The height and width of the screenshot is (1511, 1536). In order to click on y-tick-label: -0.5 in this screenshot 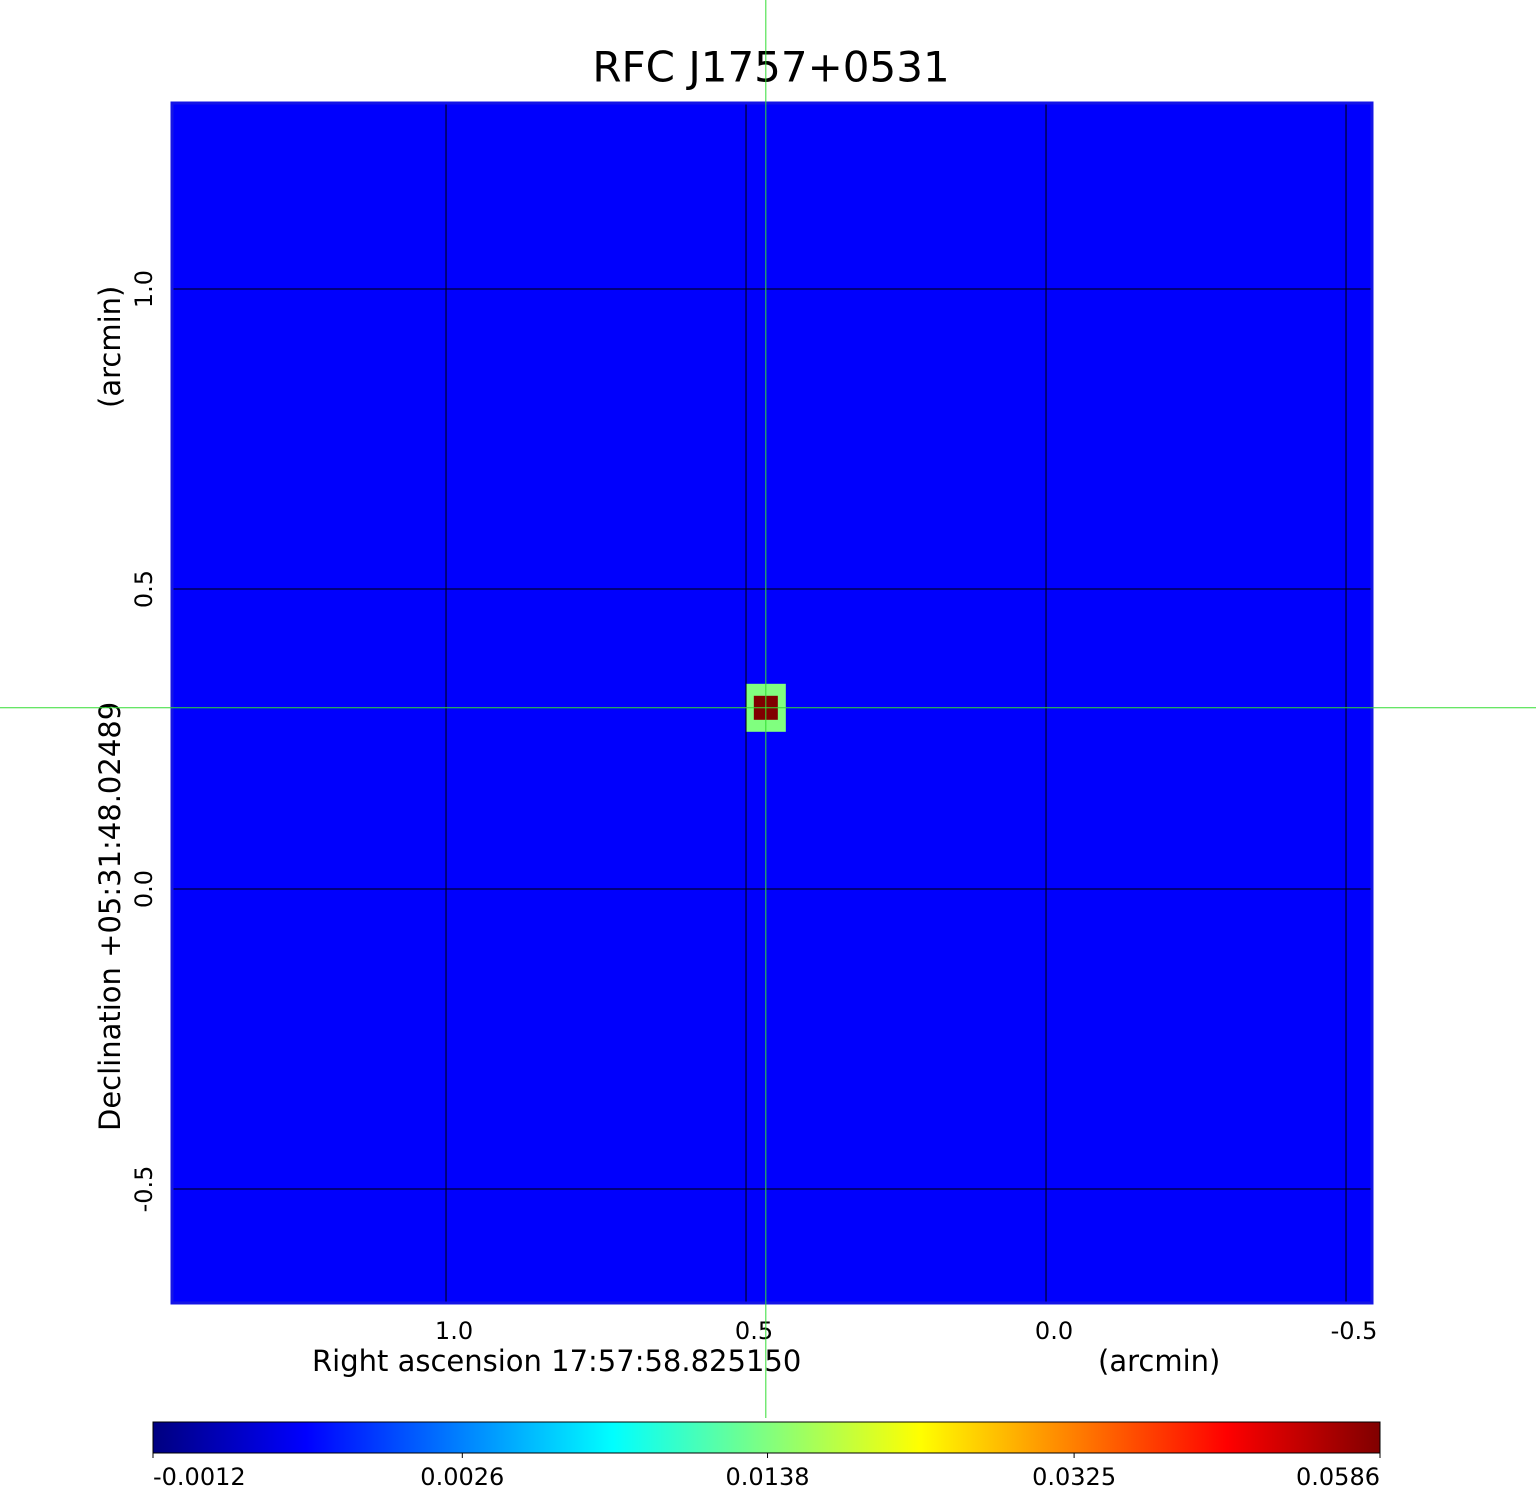, I will do `click(144, 1189)`.